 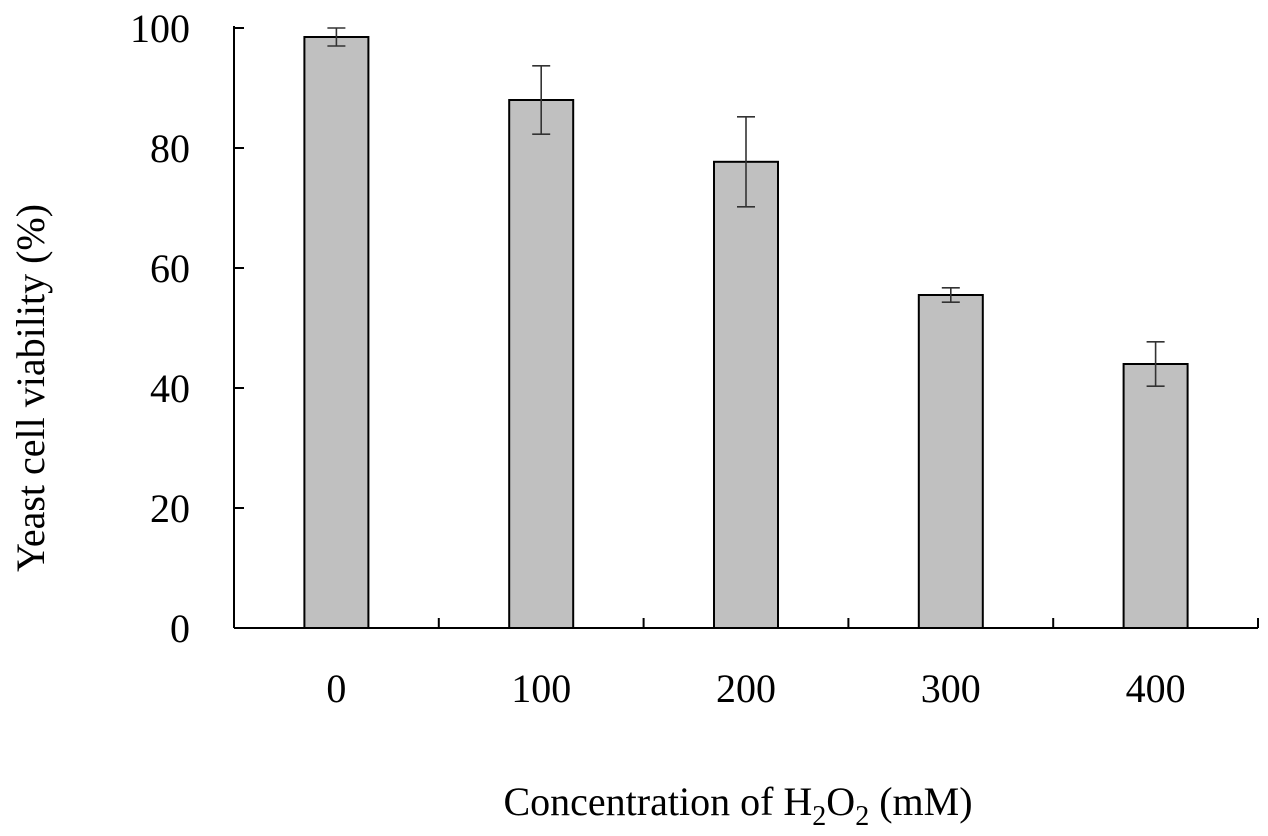 I want to click on x-axis-title-prefix: Concentration of H, so click(x=657, y=801).